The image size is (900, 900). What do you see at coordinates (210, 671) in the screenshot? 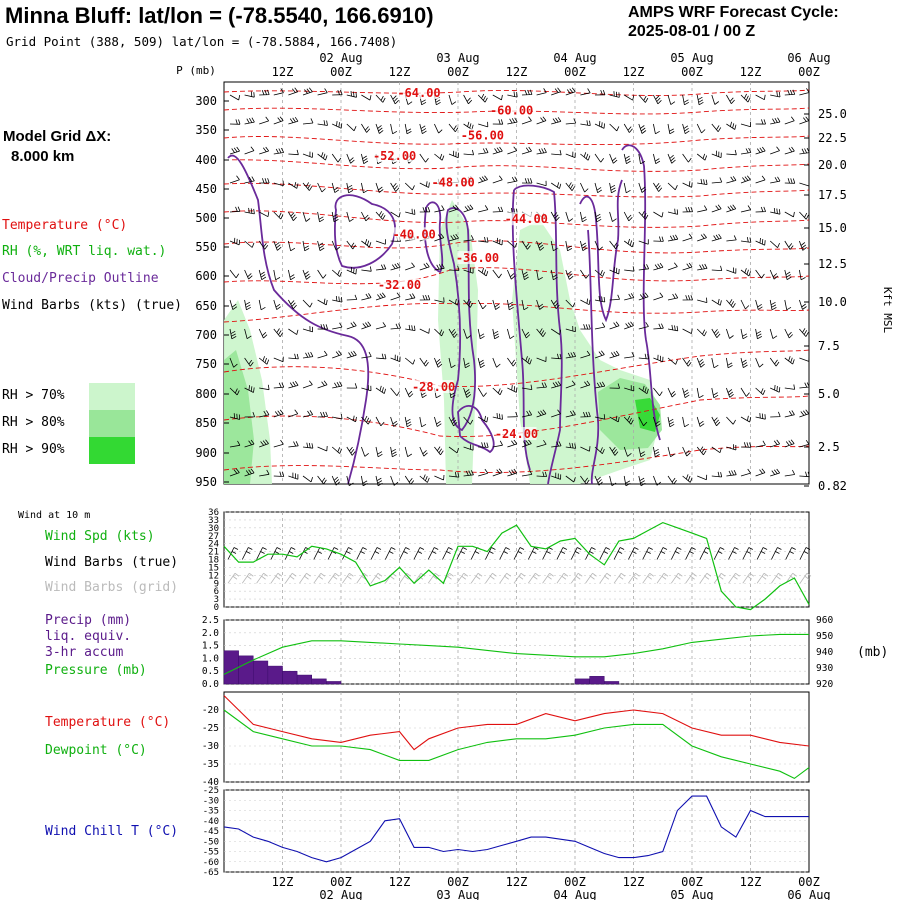
I see `precip-tick-label: 0.5` at bounding box center [210, 671].